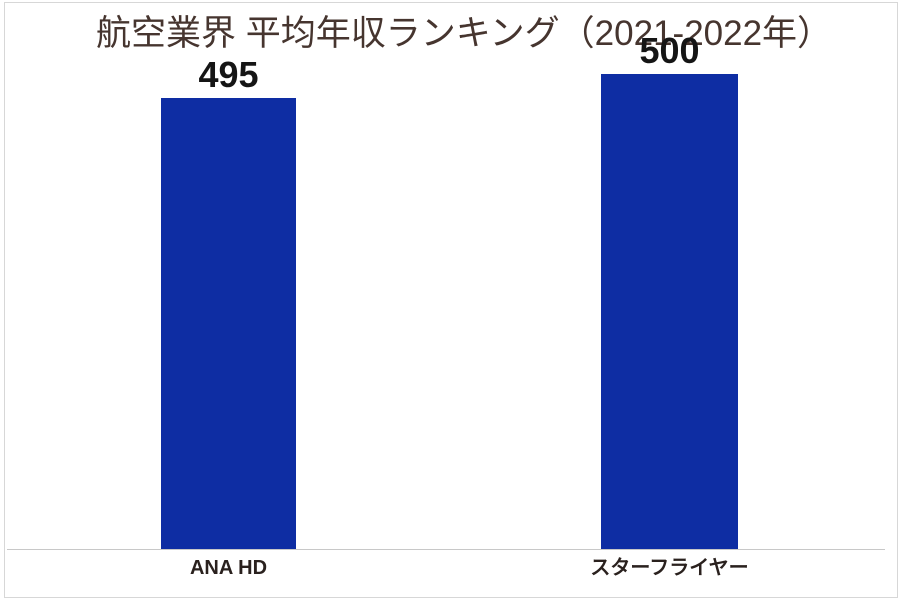  Describe the element at coordinates (228, 323) in the screenshot. I see `bar-ana-hd` at that location.